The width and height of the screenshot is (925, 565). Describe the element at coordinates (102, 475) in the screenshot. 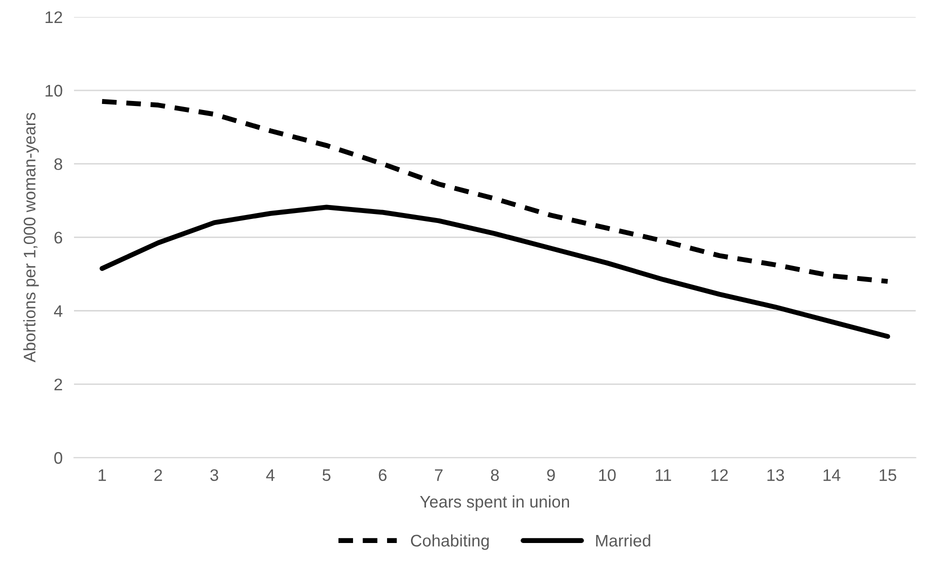

I see `x-tick-label: 1` at that location.